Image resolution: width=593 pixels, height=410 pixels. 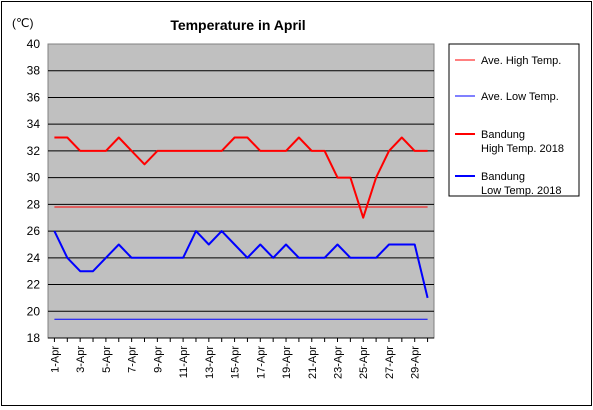 I want to click on legend-label-1: Ave. High Temp., so click(x=521, y=61).